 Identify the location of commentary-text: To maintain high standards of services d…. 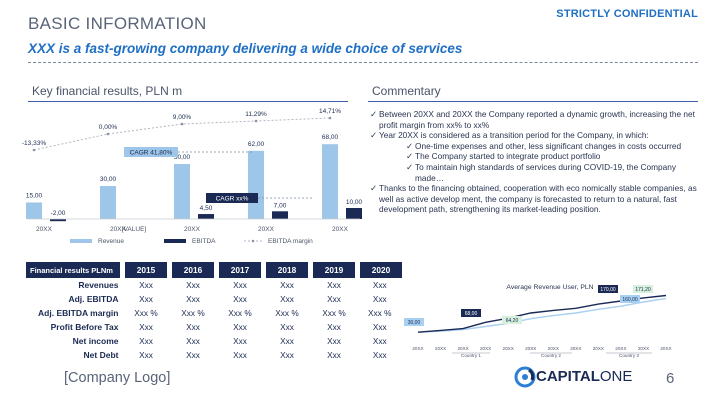
(546, 172).